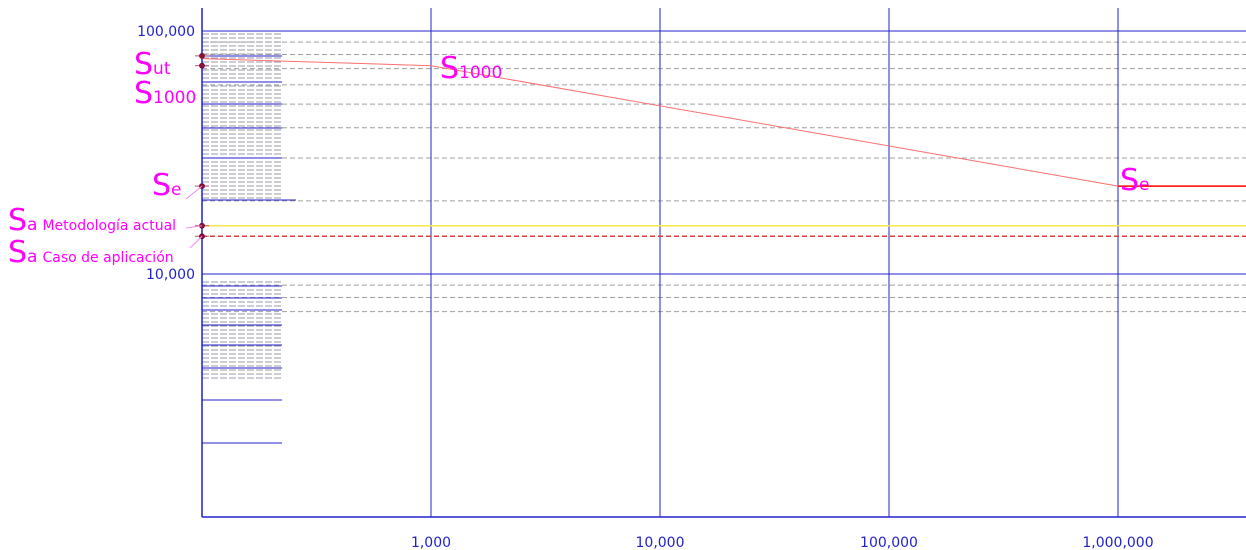 The image size is (1246, 550). Describe the element at coordinates (431, 542) in the screenshot. I see `x-tick-label: 1,000` at that location.